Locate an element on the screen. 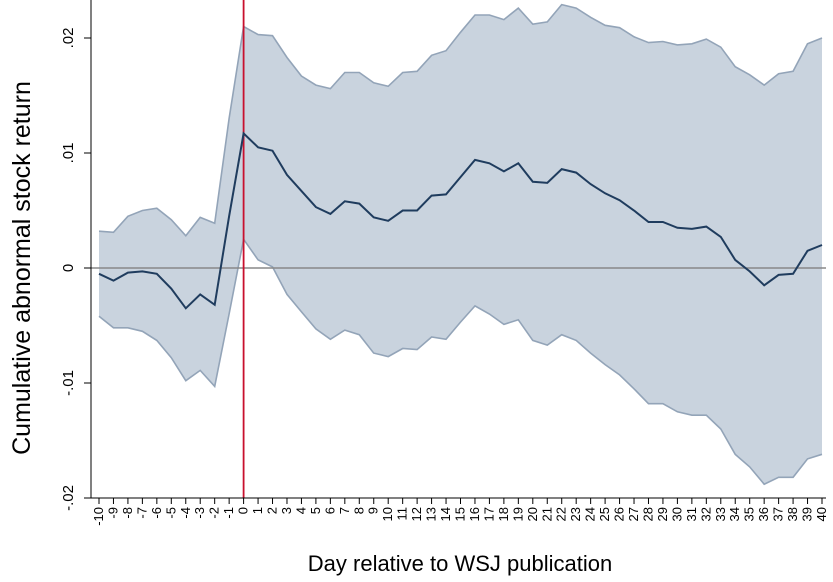  y-ticks: -.02 -.01 0 .01 .02 is located at coordinates (75, 269).